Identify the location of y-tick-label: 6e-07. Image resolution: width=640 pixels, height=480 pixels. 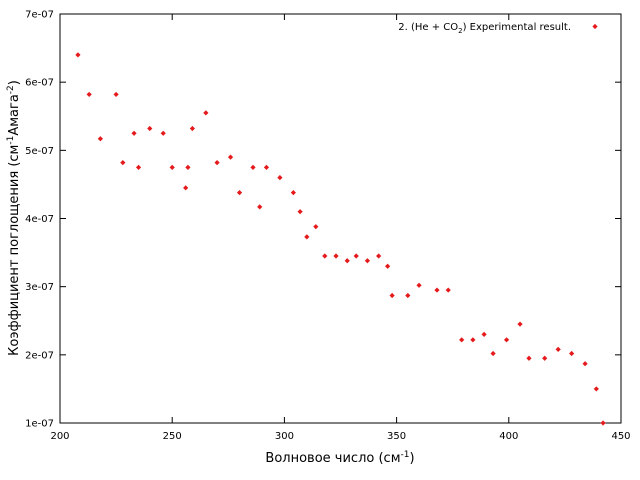
(39, 83).